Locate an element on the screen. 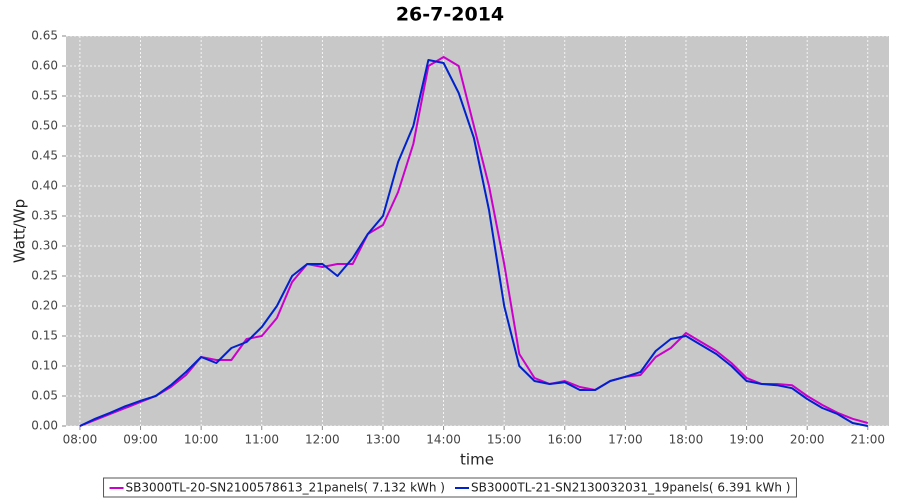  x-tick-label: 21:00 is located at coordinates (867, 440).